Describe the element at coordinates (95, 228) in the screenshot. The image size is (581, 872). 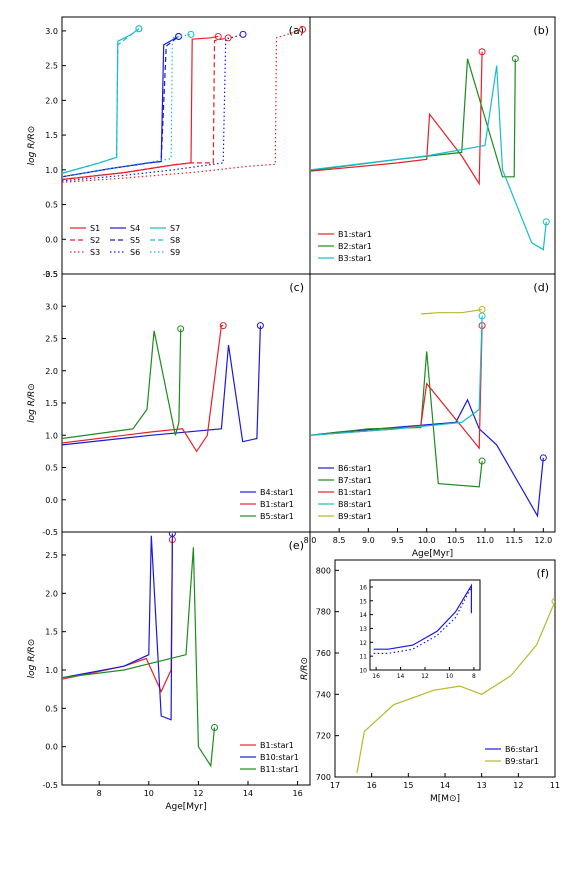
I see `legend-label: S1` at that location.